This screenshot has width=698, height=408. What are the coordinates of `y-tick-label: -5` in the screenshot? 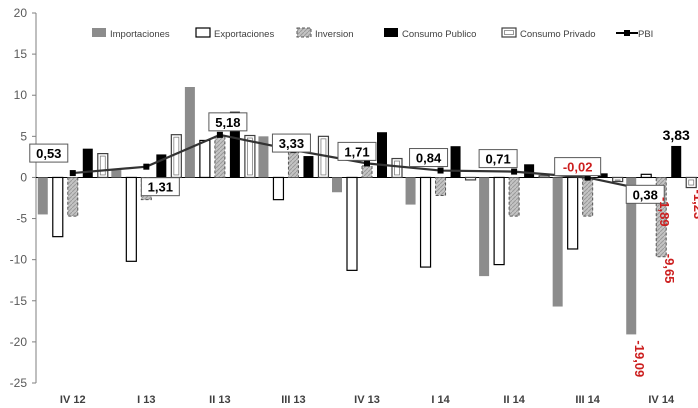 It's located at (21, 219).